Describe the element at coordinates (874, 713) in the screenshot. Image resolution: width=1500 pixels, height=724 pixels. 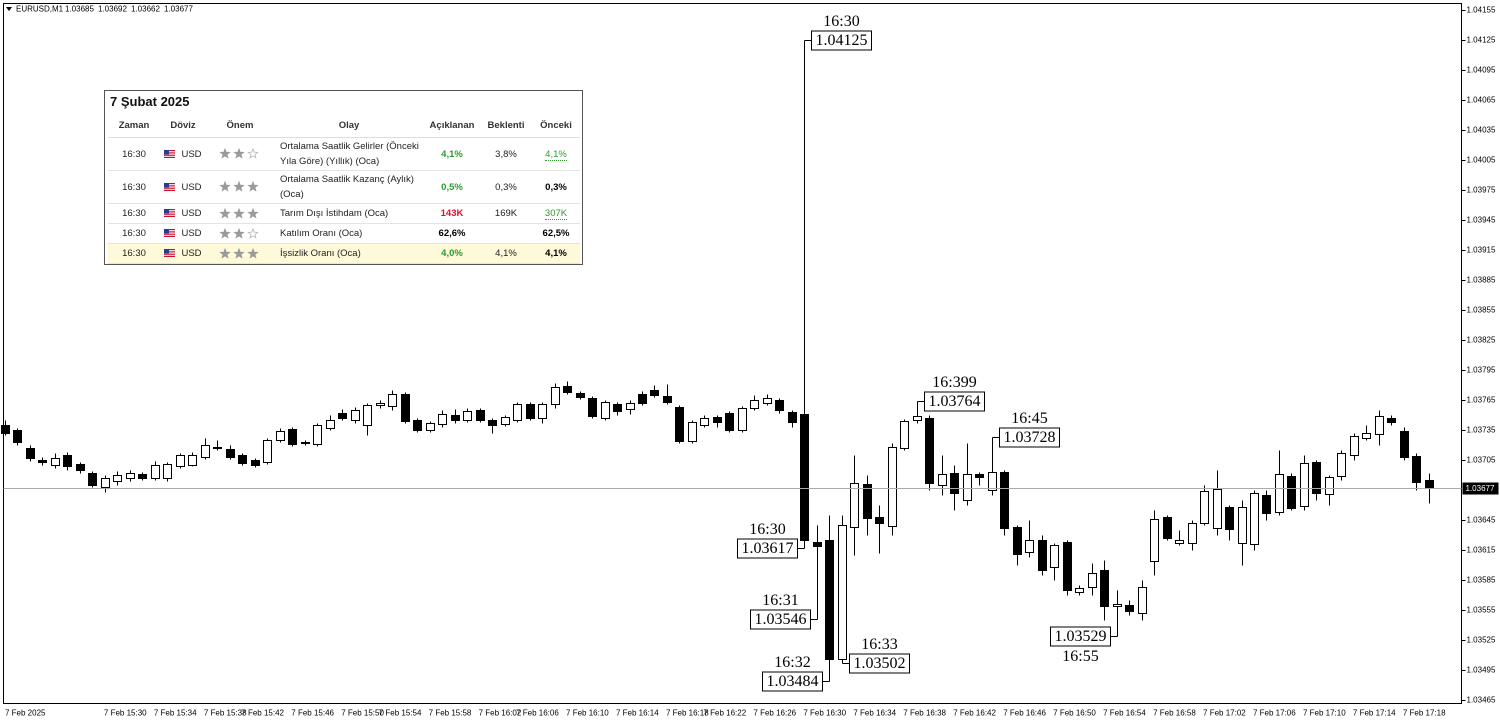
I see `x-tick-label: 7 Feb 16:34` at that location.